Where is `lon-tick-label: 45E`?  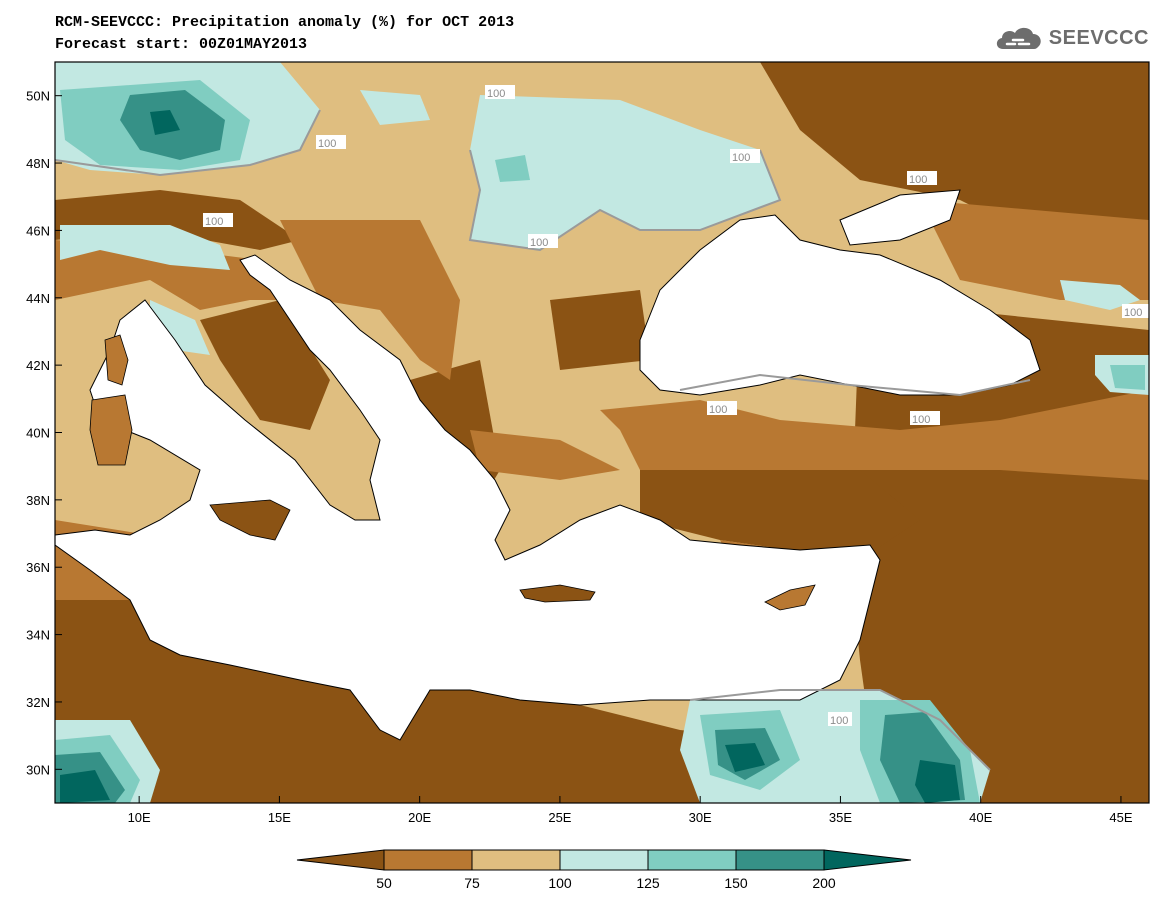
lon-tick-label: 45E is located at coordinates (1120, 817).